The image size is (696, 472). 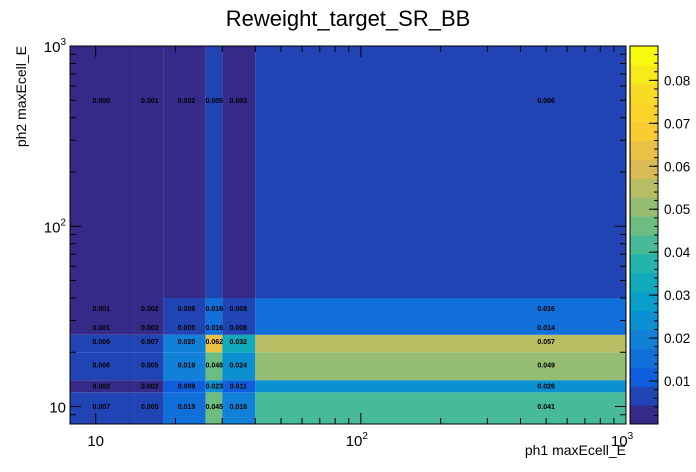 I want to click on cell-value-label: 0.011, so click(x=238, y=386).